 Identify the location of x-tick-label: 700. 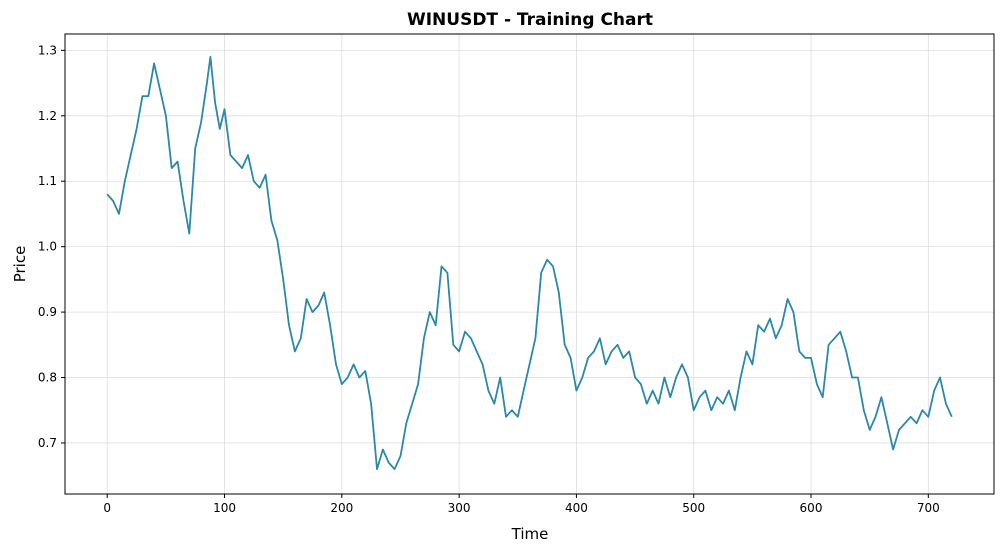
(928, 508).